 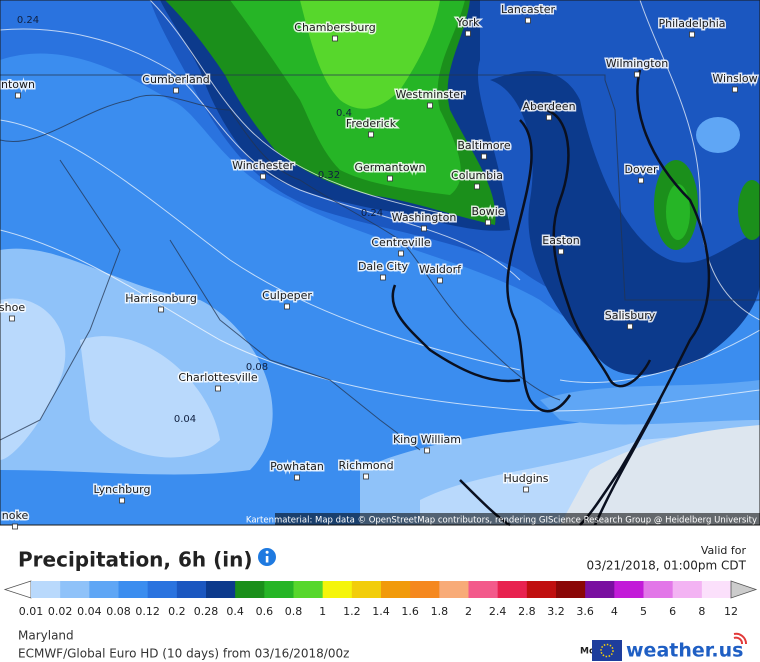 What do you see at coordinates (383, 266) in the screenshot?
I see `city-label: Dale City` at bounding box center [383, 266].